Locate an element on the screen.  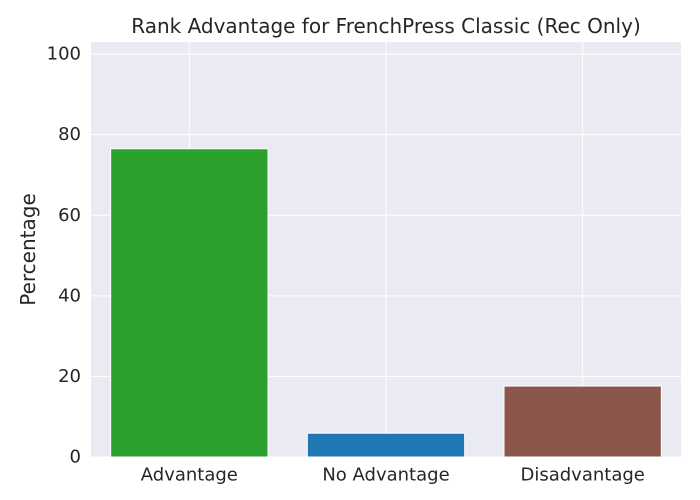
y-tick-label: 100 is located at coordinates (64, 54).